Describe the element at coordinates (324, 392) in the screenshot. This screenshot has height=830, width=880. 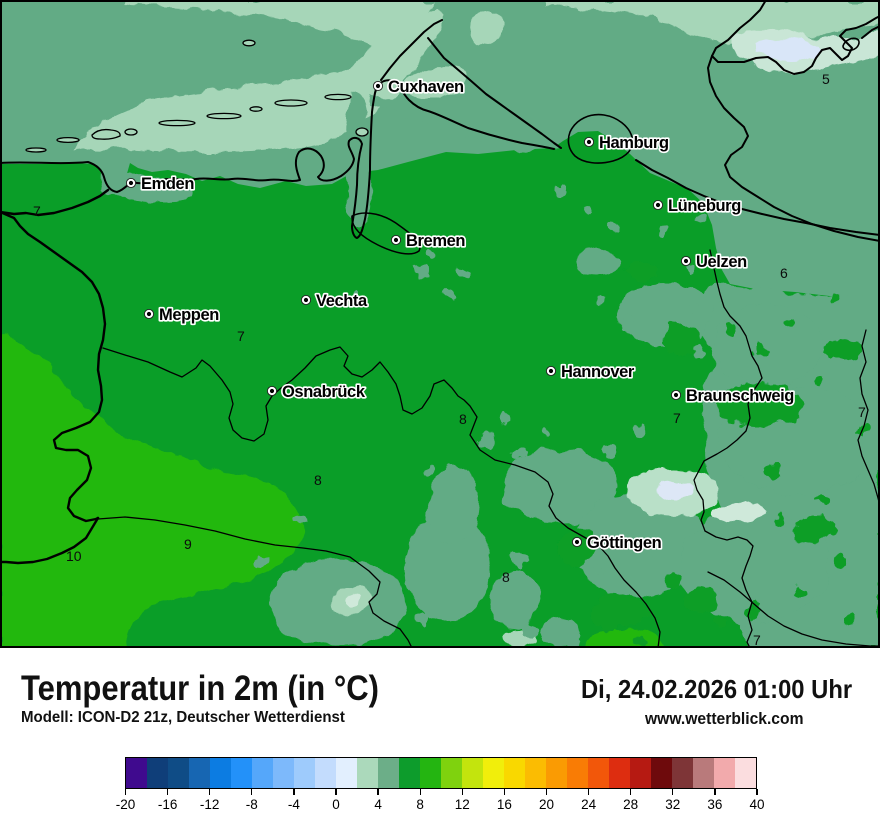
I see `svg-text: Osnabrück` at that location.